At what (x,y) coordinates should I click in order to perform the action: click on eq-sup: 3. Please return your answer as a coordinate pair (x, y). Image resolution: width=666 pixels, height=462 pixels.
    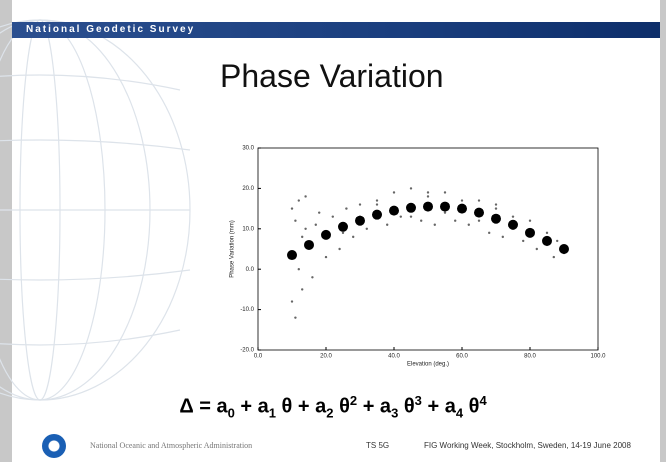
    Looking at the image, I should click on (418, 400).